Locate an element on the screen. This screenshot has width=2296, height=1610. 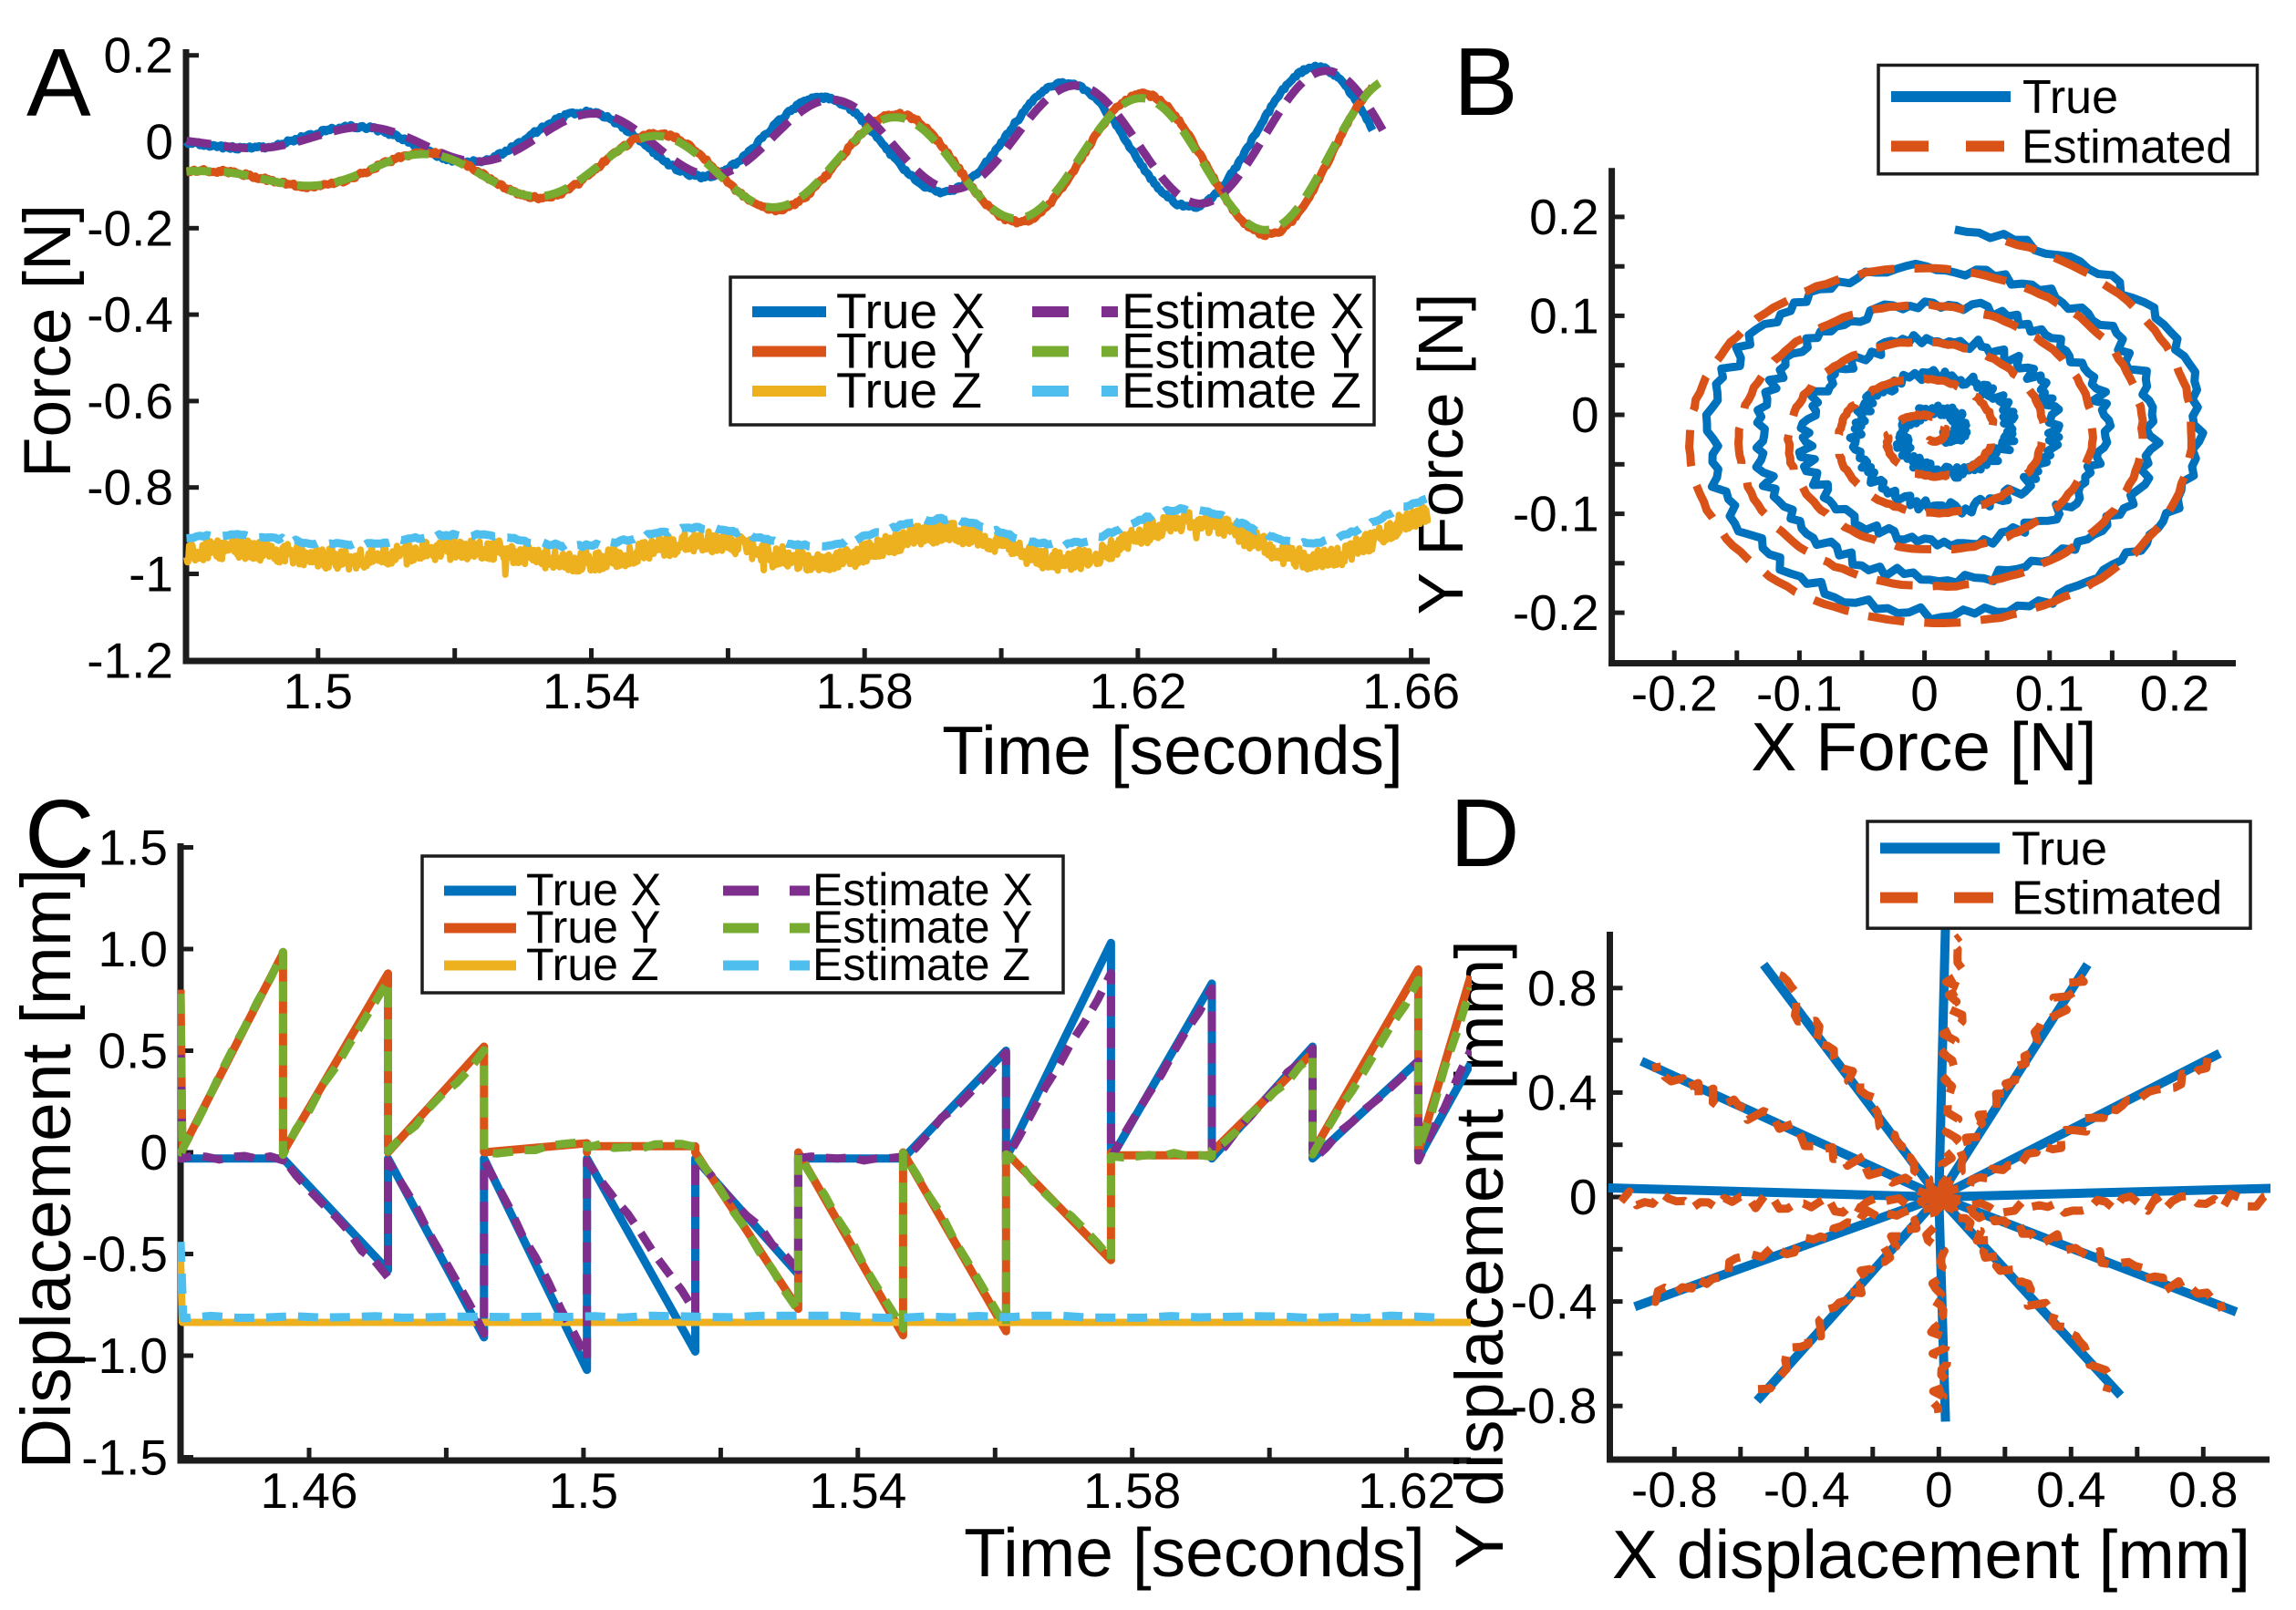
svg-text: Y Force [N] is located at coordinates (1440, 454).